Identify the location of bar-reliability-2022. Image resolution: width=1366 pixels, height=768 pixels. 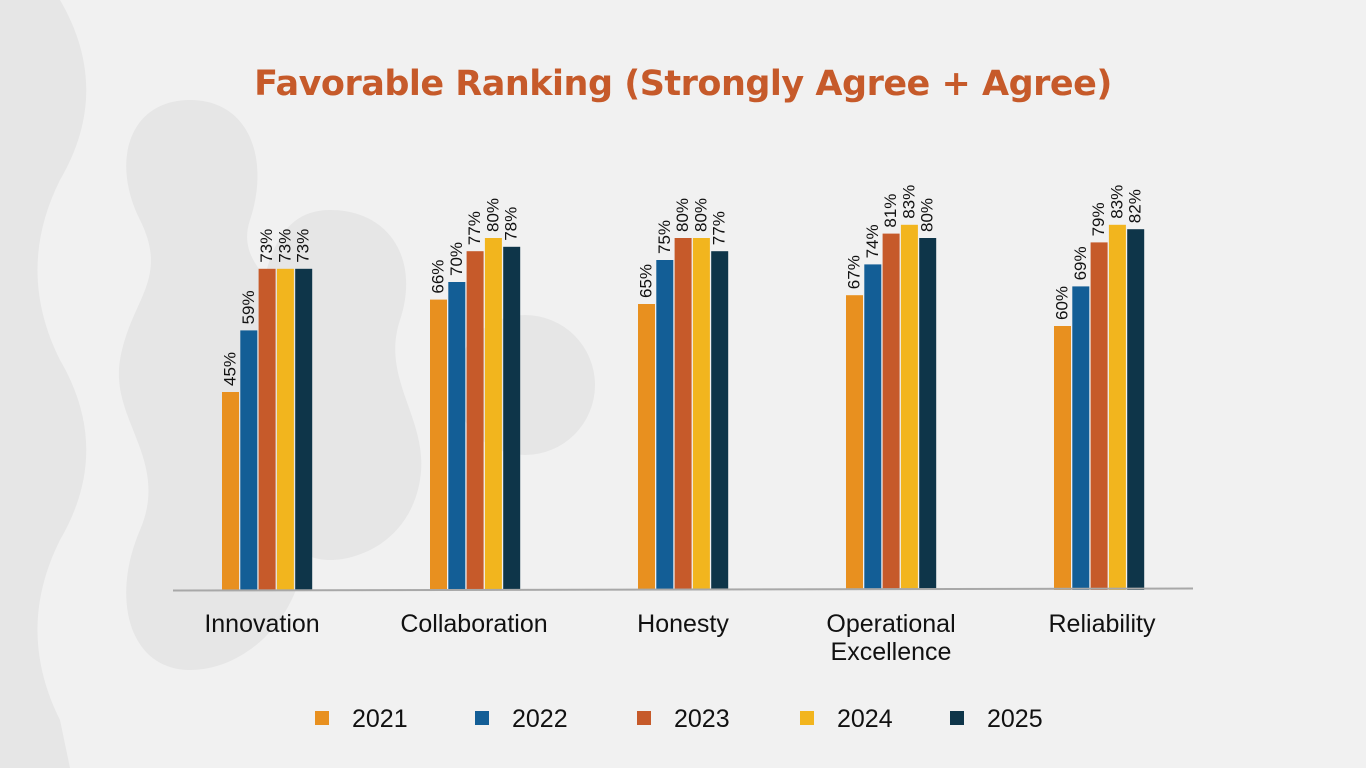
(1081, 438).